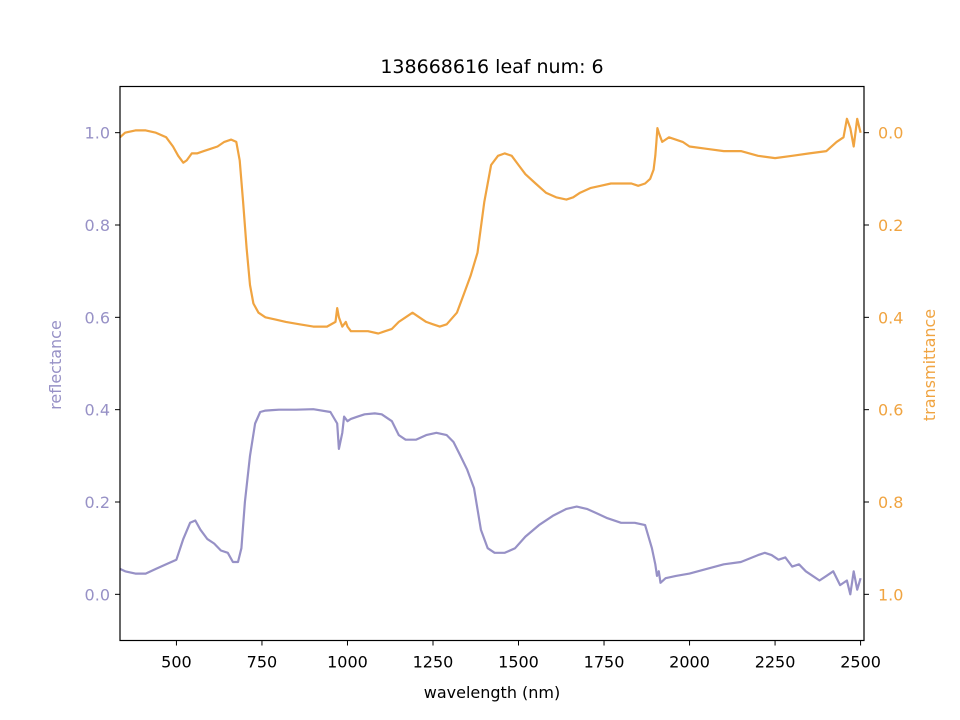 The image size is (960, 720). Describe the element at coordinates (97, 225) in the screenshot. I see `left-tick-label: 0.8` at that location.